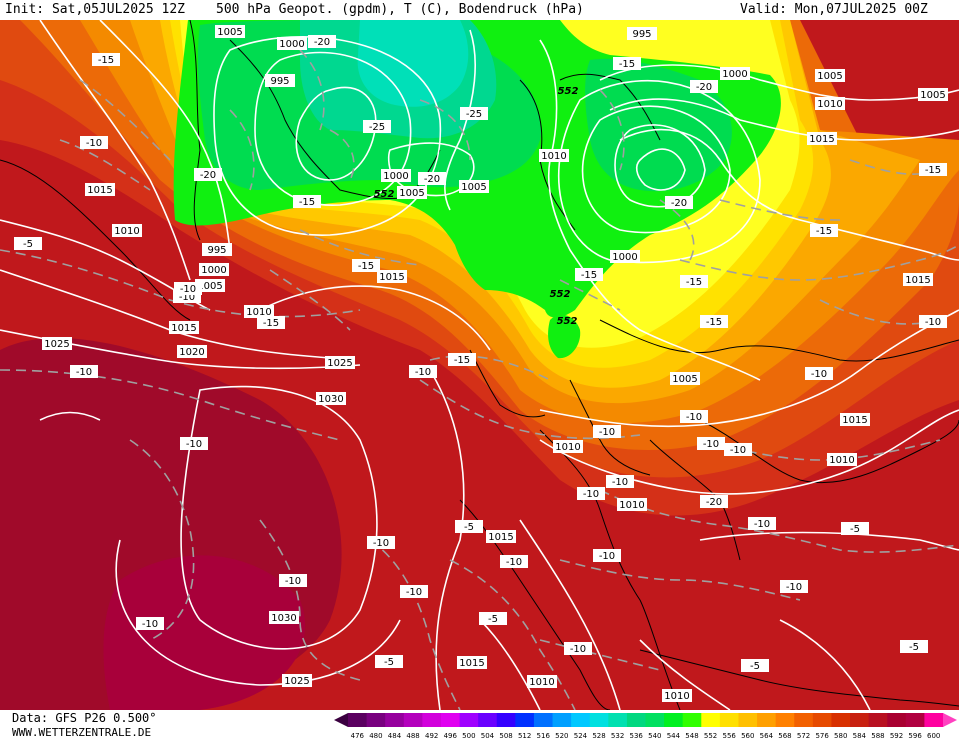 The width and height of the screenshot is (959, 741). I want to click on svg-text: -5, so click(855, 529).